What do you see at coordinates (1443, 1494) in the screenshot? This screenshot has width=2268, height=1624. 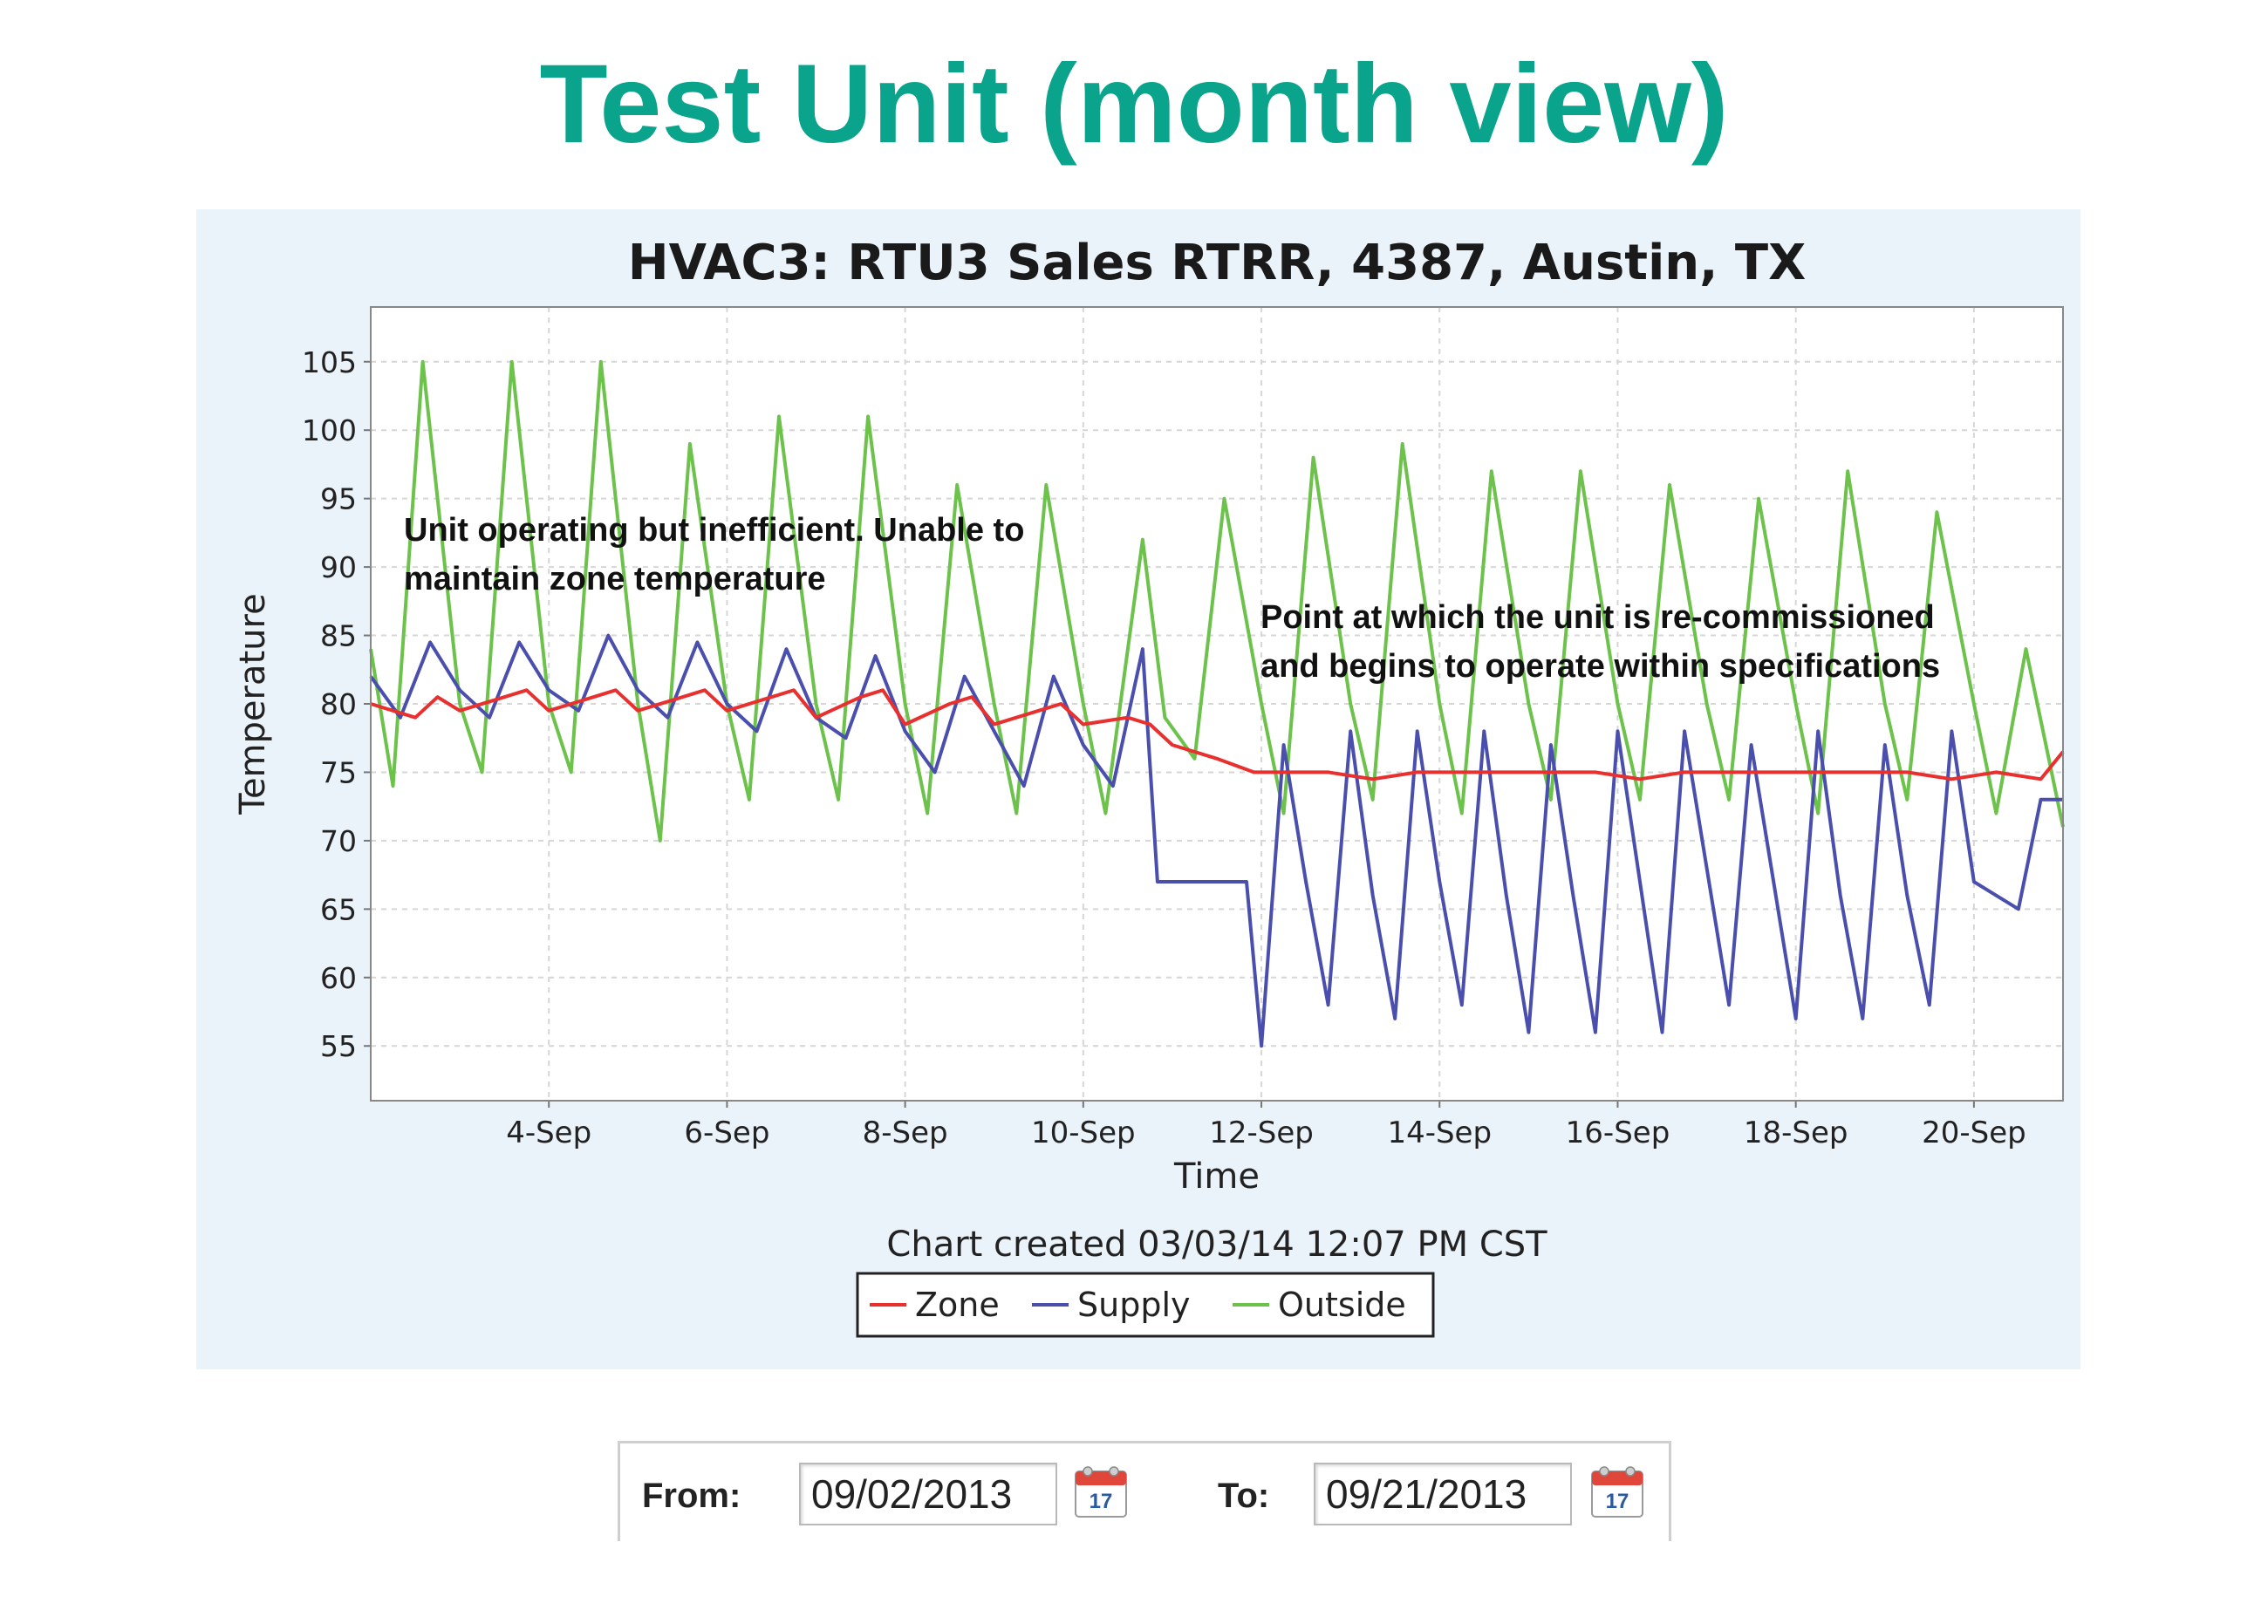 I see `to-date-input: 09/21/2013` at bounding box center [1443, 1494].